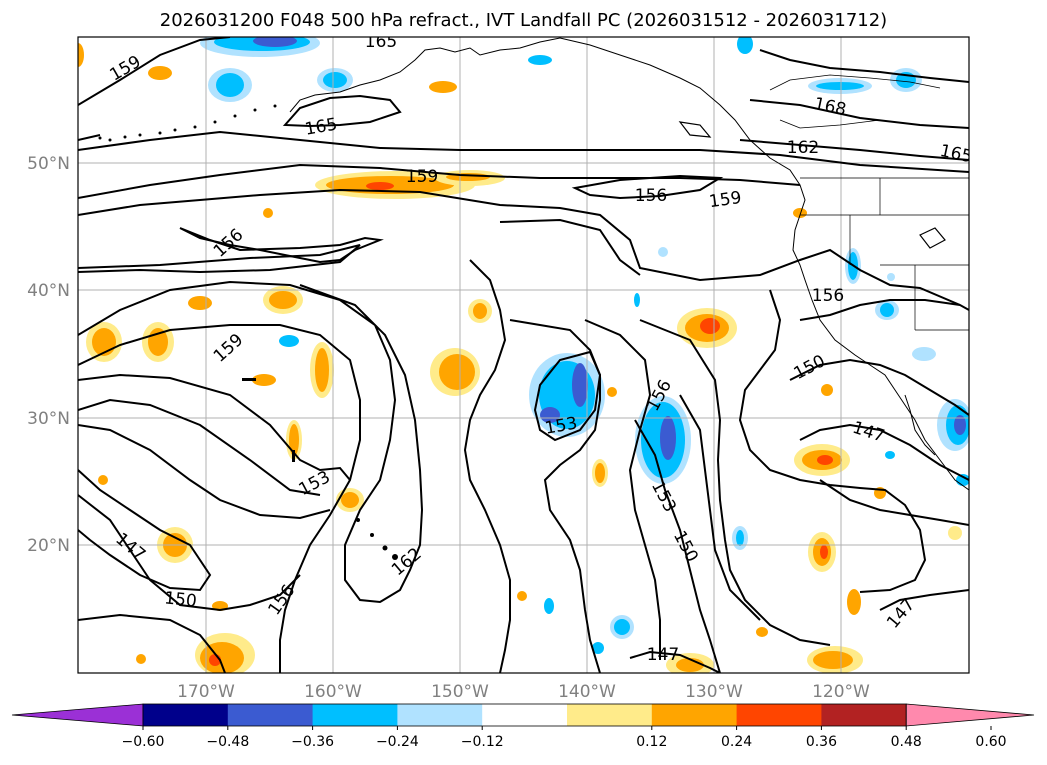 The width and height of the screenshot is (1047, 765). Describe the element at coordinates (714, 692) in the screenshot. I see `lon-tick-label: 130°W` at that location.